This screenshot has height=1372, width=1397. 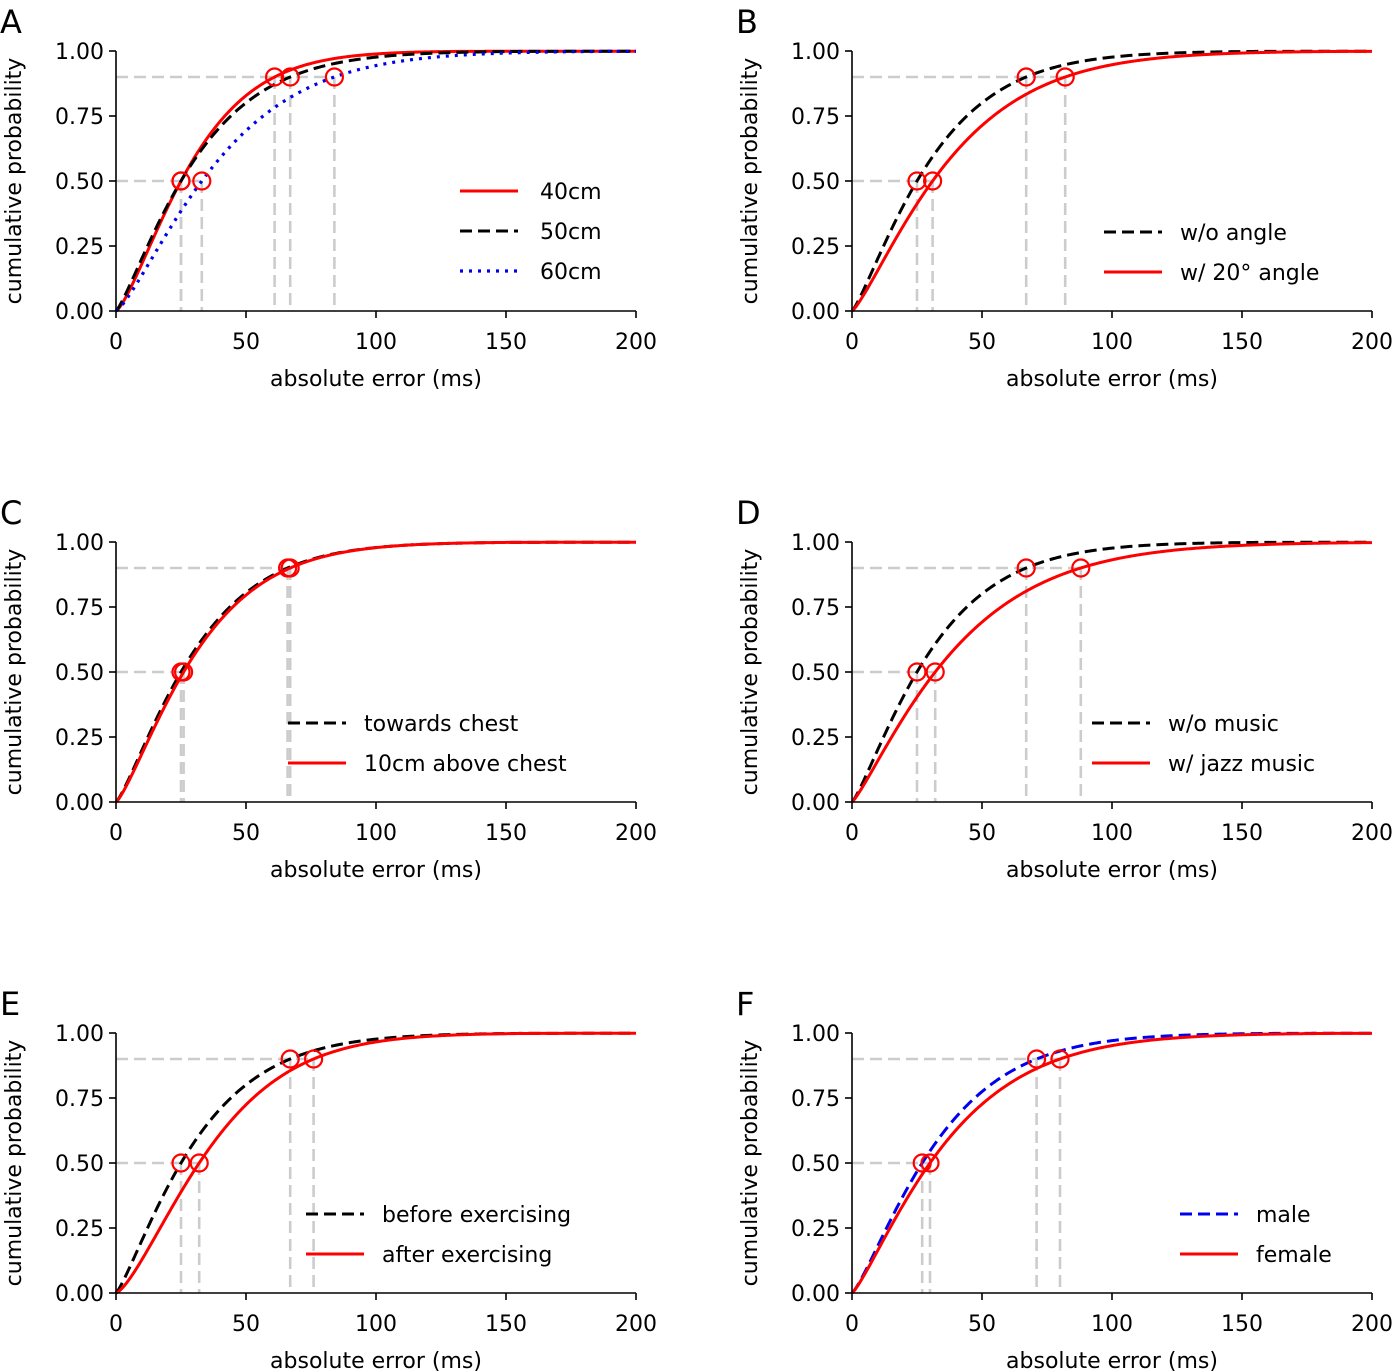 I want to click on legend: w/o angle w/ 20° angle, so click(x=1211, y=253).